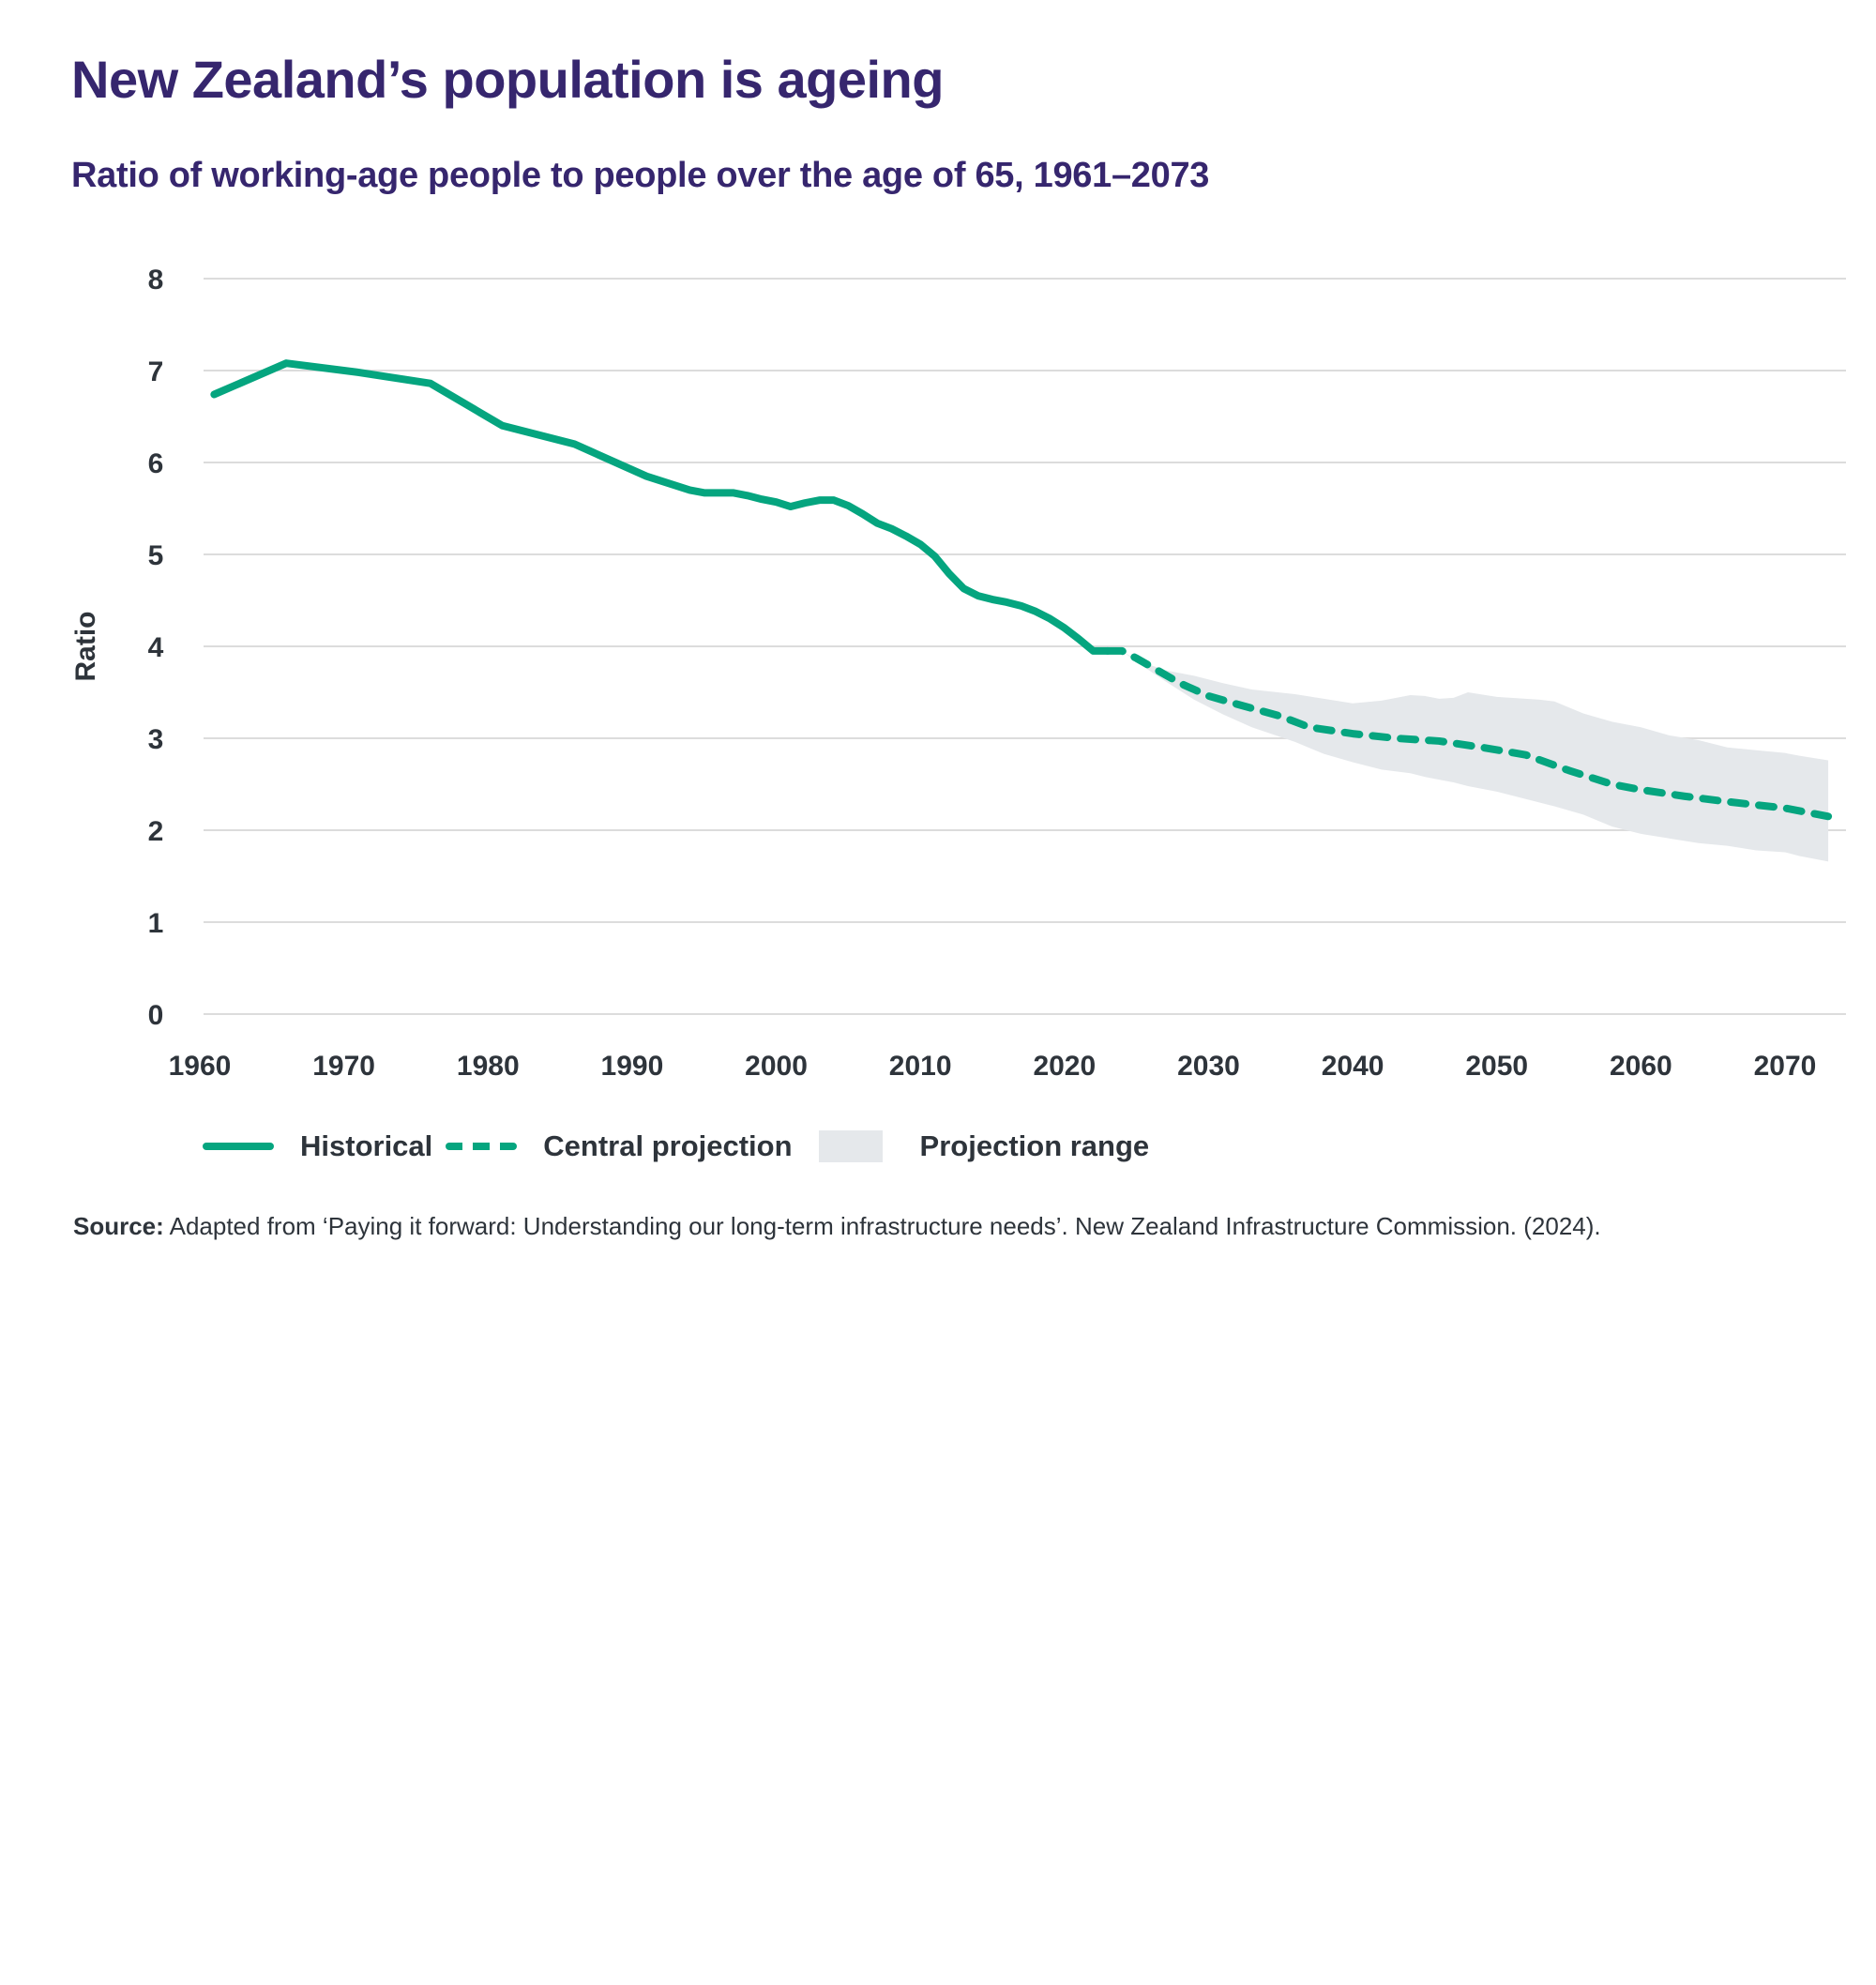 The image size is (1876, 1985). Describe the element at coordinates (488, 1066) in the screenshot. I see `x-tick-label: 1980` at that location.